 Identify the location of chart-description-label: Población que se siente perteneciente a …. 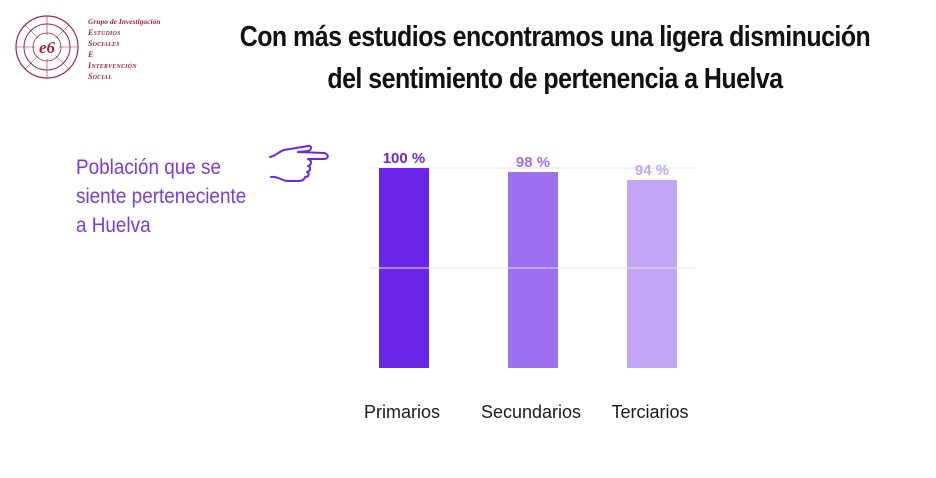
(161, 196).